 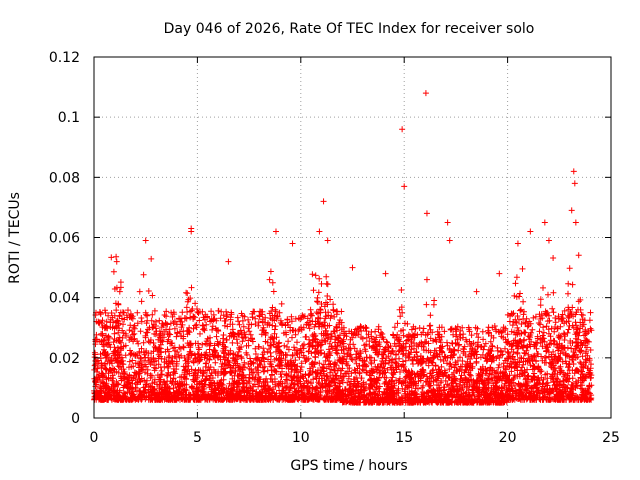 I want to click on x-axis-label: GPS time / hours, so click(x=348, y=466).